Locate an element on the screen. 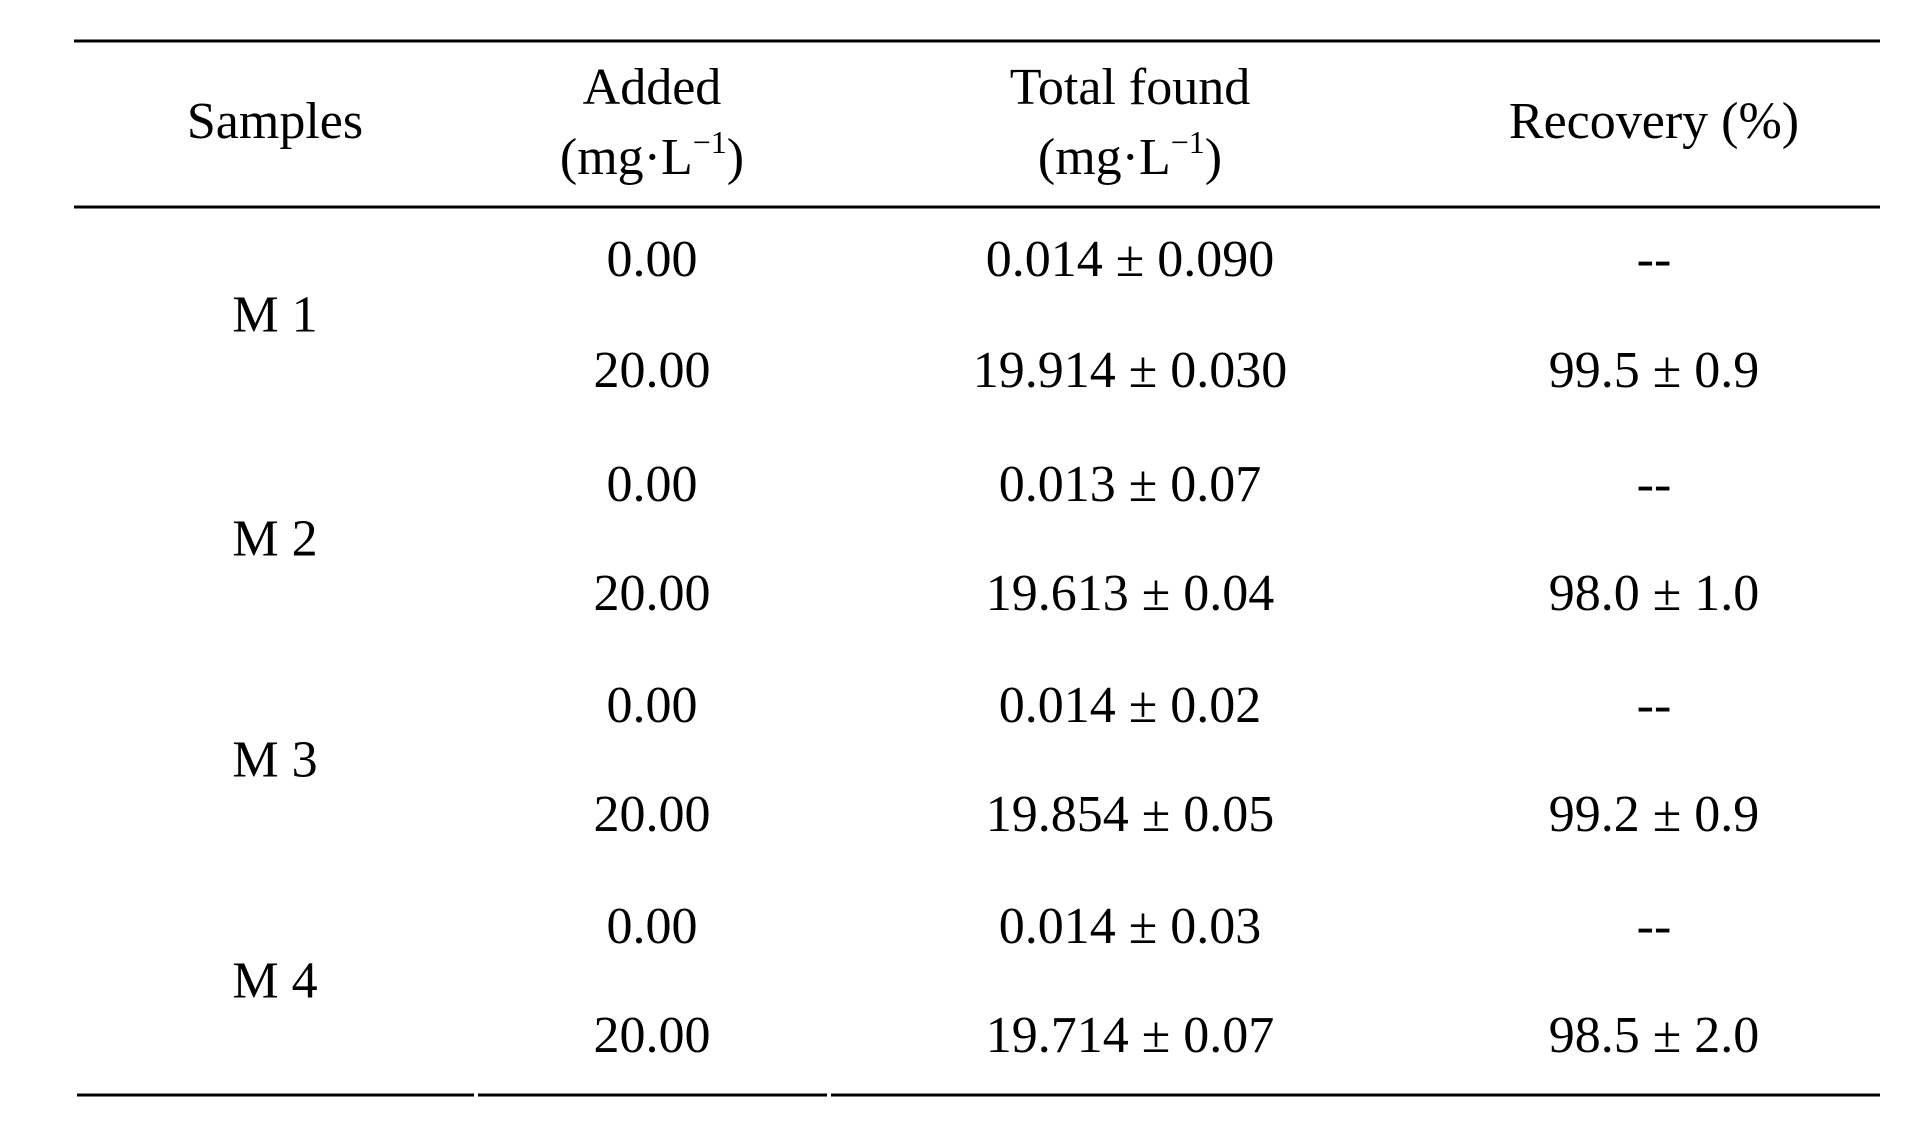 The width and height of the screenshot is (1920, 1144). cell: 19.714 ± 0.07 is located at coordinates (1130, 1035).